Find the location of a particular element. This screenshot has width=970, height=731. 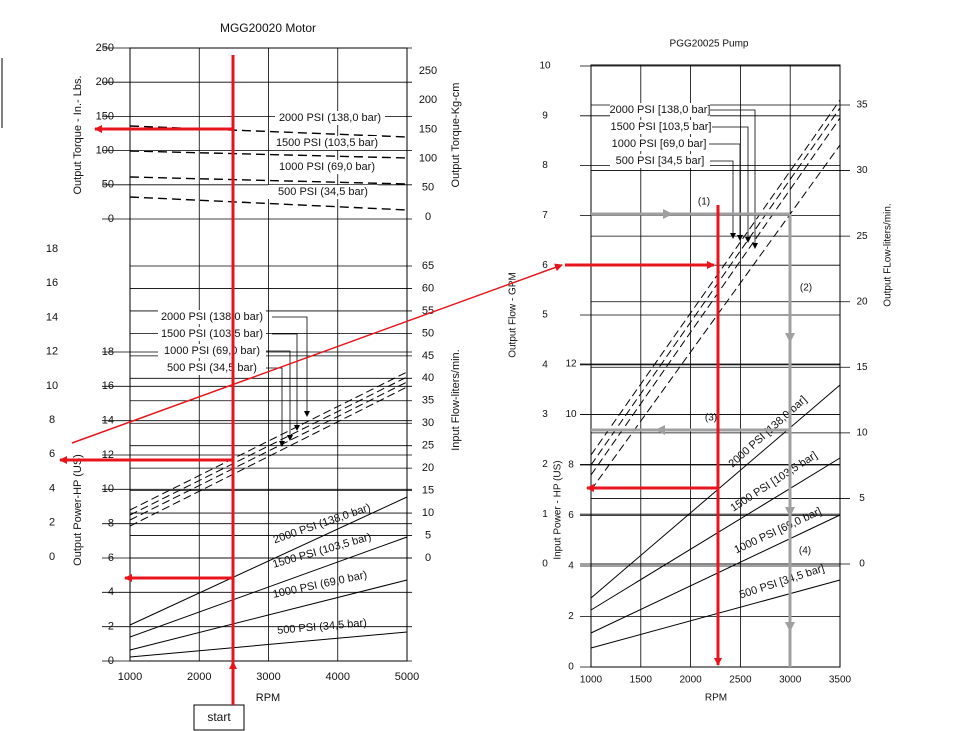

x-tick-label: 1000 is located at coordinates (591, 680).